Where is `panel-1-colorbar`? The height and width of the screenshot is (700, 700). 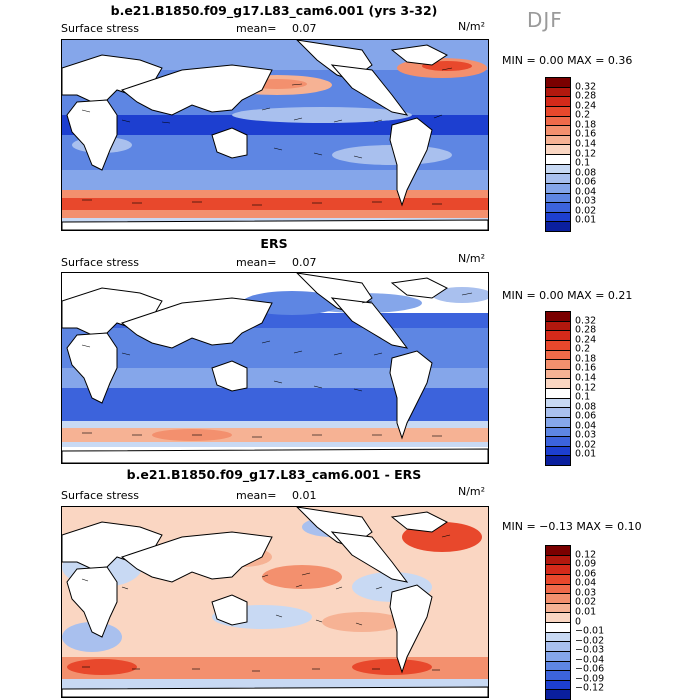
panel-1-colorbar is located at coordinates (558, 154).